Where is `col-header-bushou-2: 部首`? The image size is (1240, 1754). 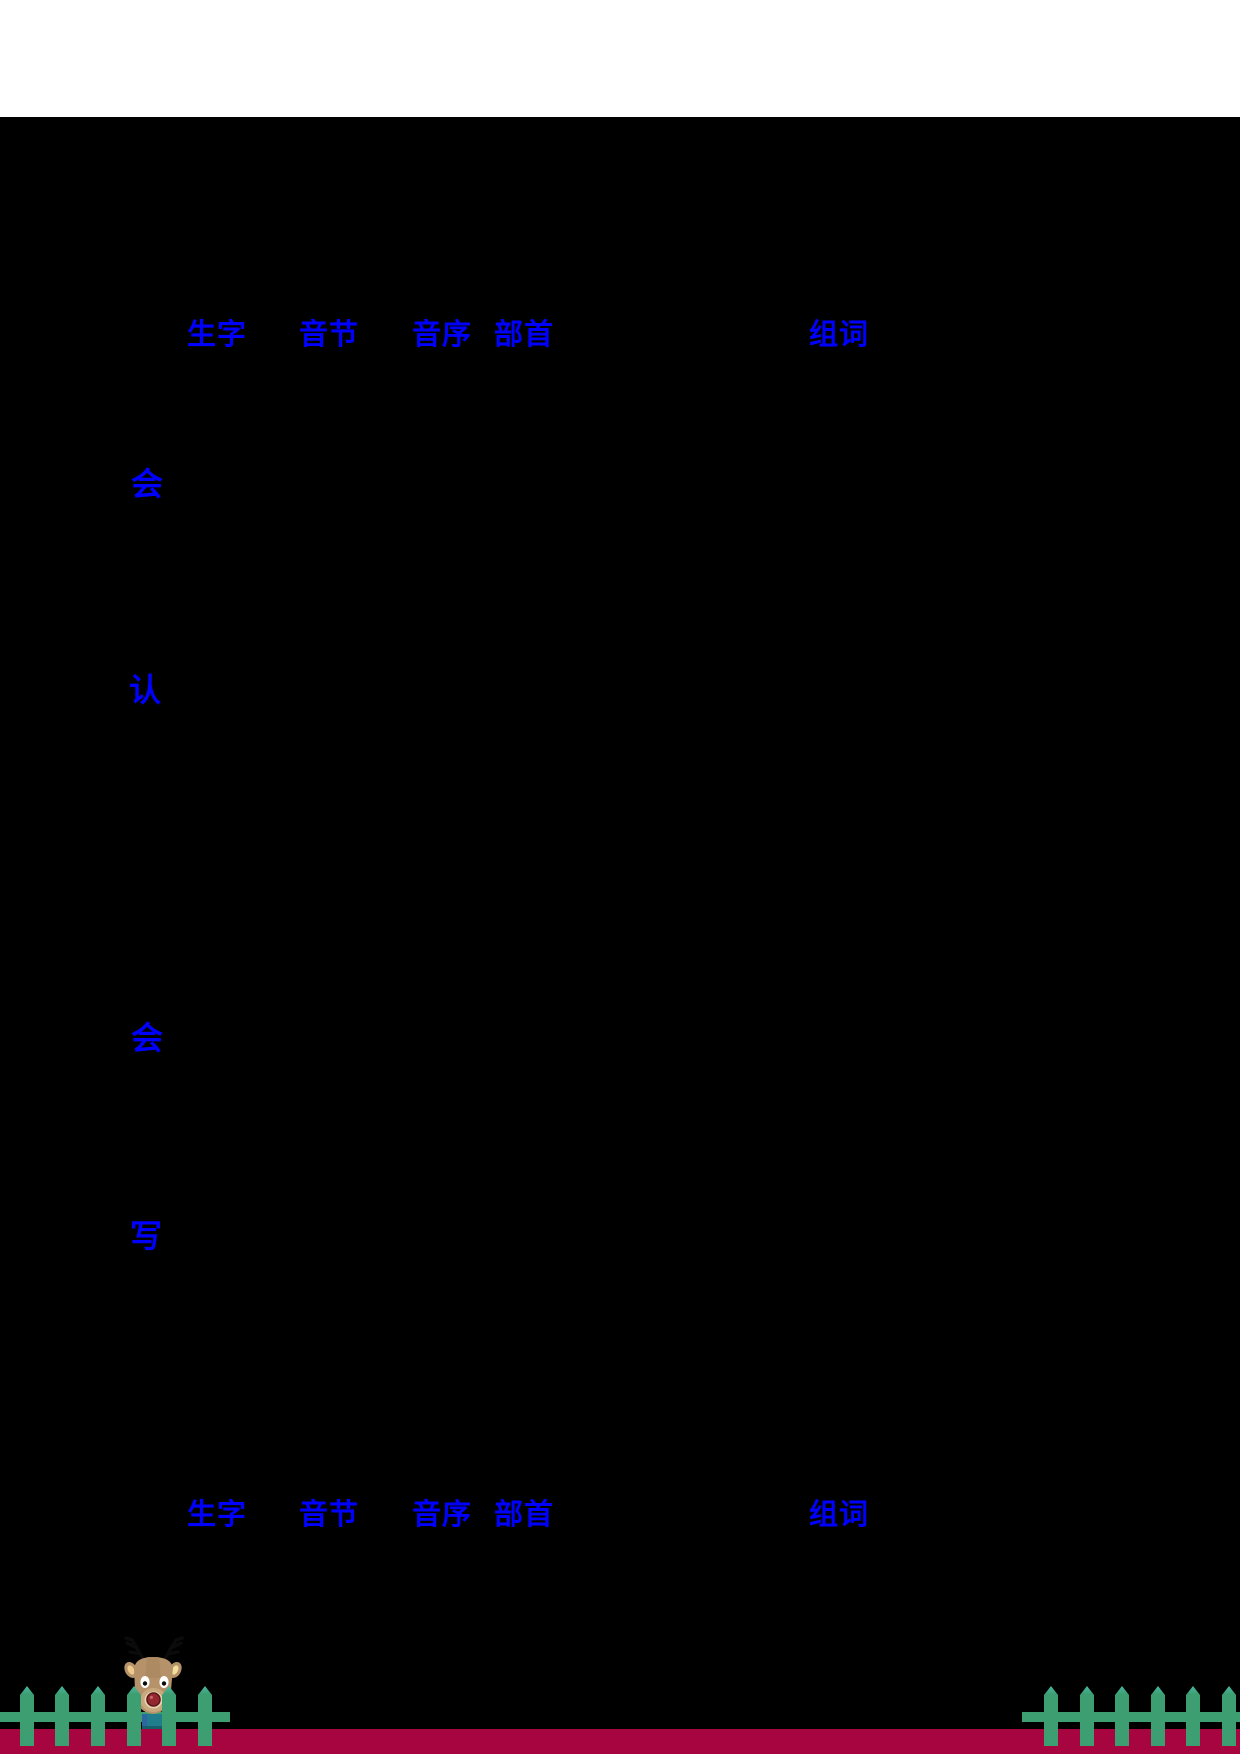 col-header-bushou-2: 部首 is located at coordinates (524, 1515).